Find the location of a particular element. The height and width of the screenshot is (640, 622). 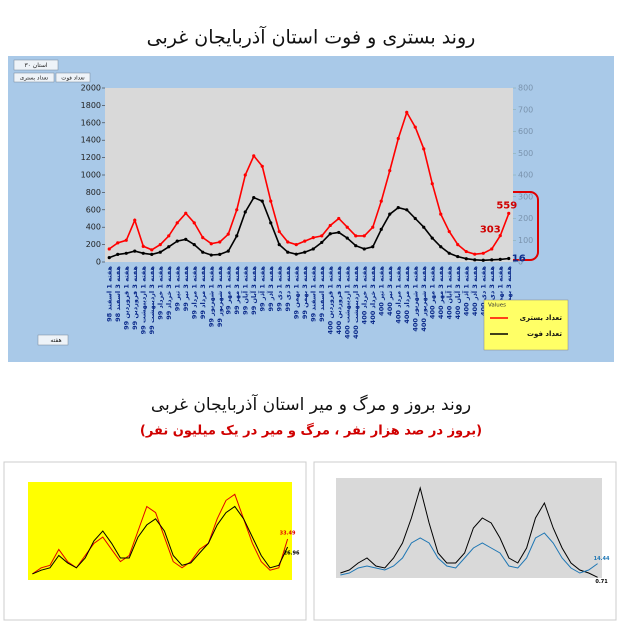

data-label: 0.71 is located at coordinates (601, 582).